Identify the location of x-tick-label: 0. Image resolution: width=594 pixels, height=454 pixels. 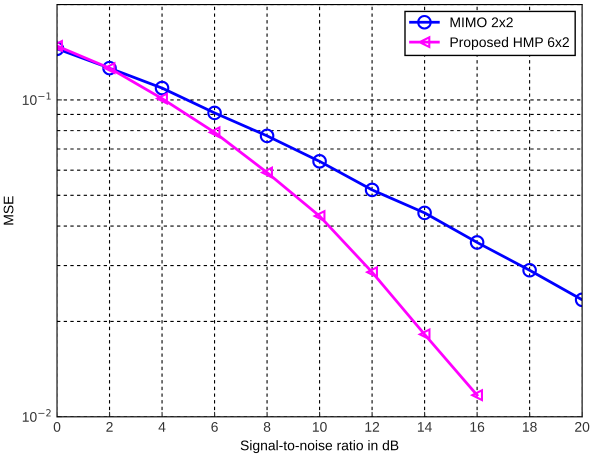
(57, 427).